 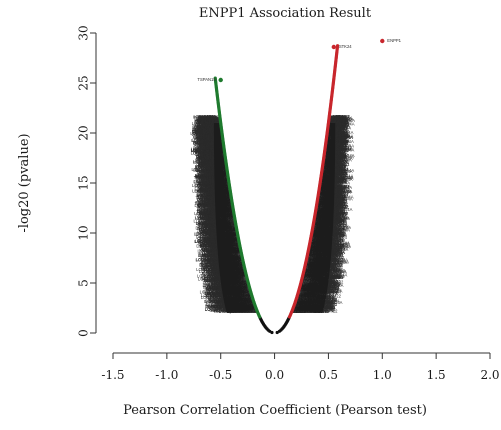 I want to click on gene-label: RAB31, so click(x=343, y=136).